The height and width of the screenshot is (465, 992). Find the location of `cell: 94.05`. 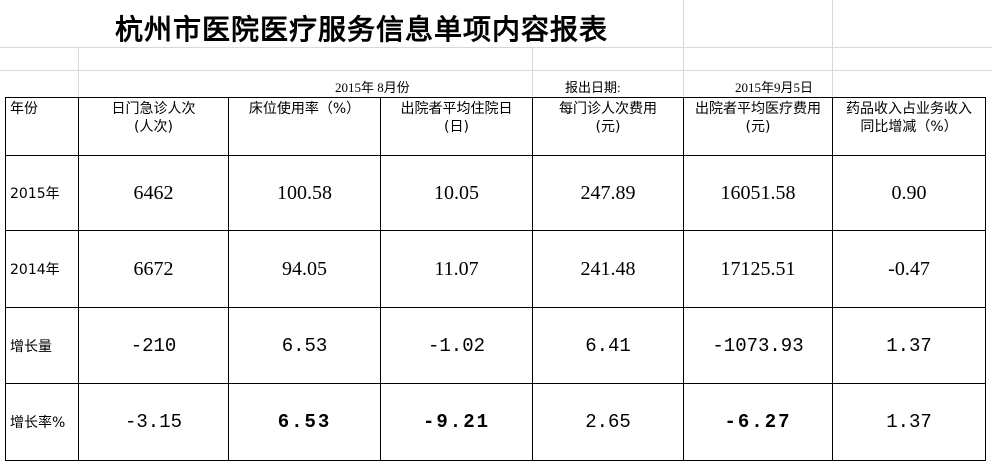

cell: 94.05 is located at coordinates (304, 269).